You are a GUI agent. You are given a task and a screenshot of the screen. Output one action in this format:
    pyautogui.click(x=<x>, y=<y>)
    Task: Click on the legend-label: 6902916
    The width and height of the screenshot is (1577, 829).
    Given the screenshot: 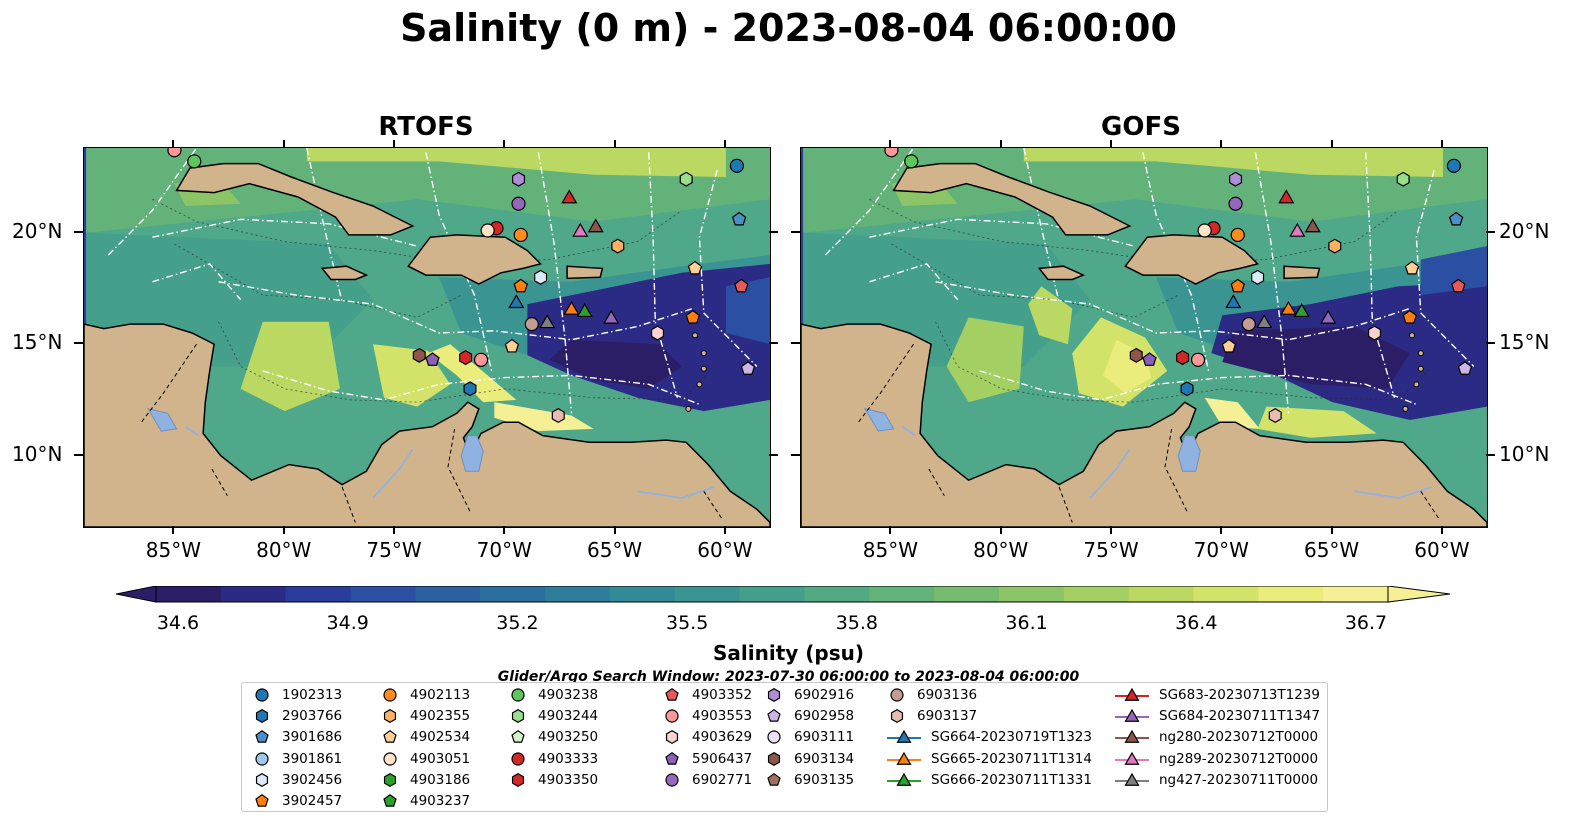 What is the action you would take?
    pyautogui.click(x=824, y=695)
    